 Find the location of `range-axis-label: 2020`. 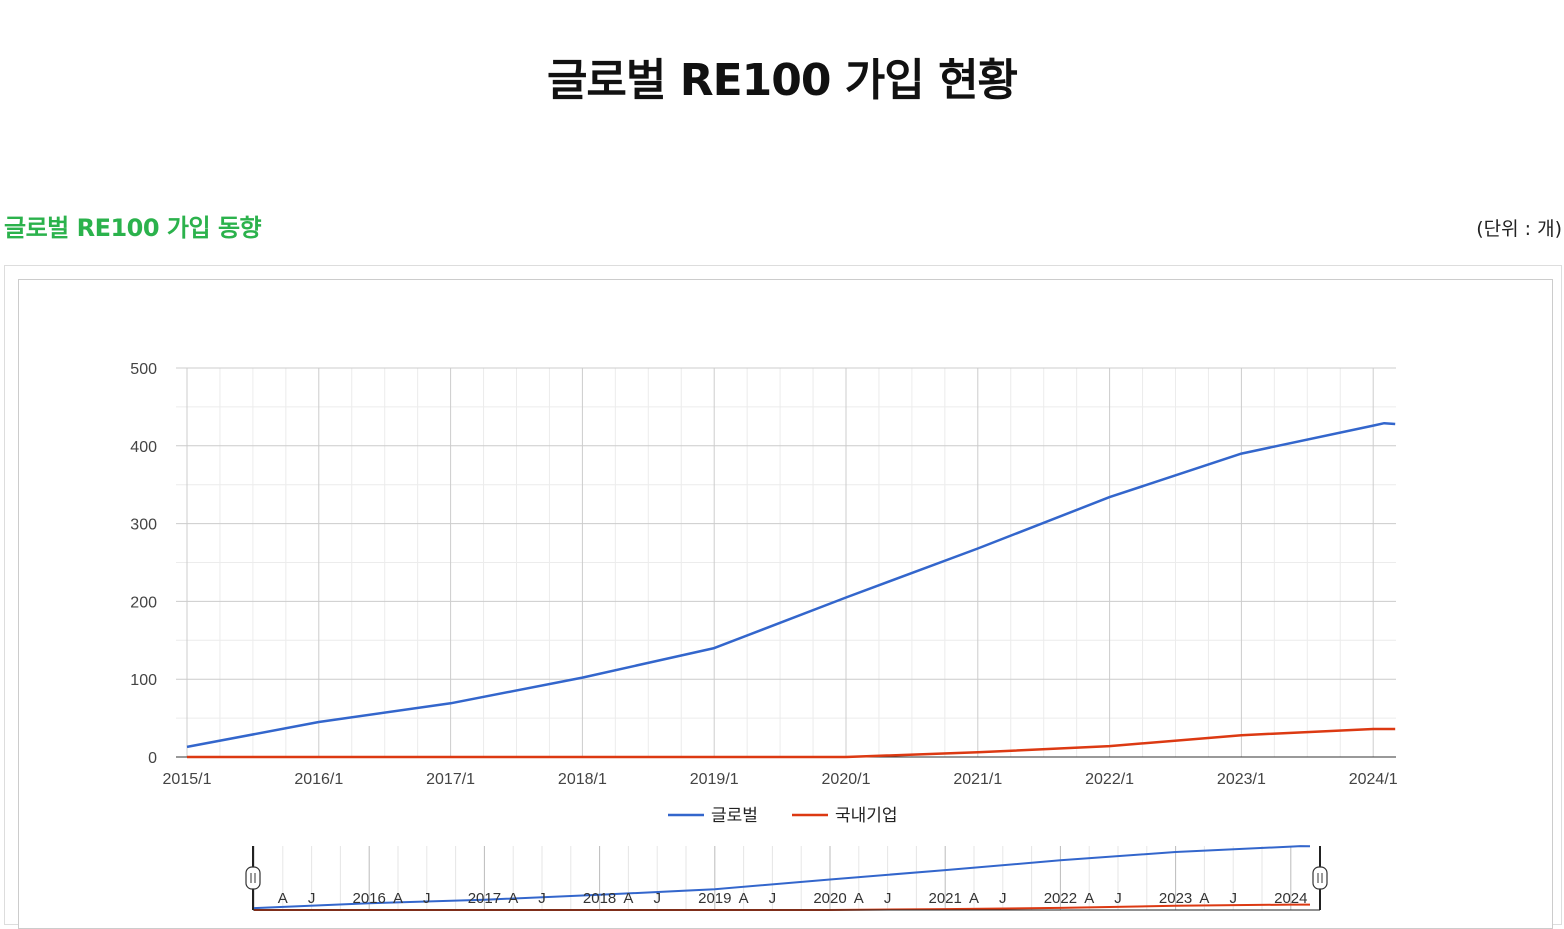

range-axis-label: 2020 is located at coordinates (829, 898).